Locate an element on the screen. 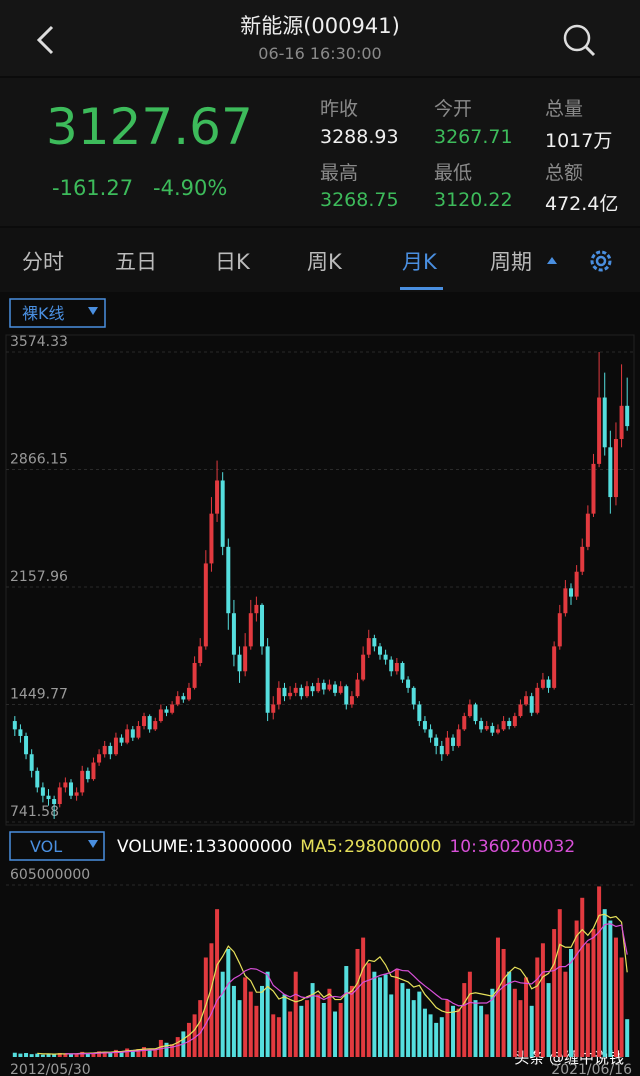 Image resolution: width=640 pixels, height=1076 pixels. tab: 周期 is located at coordinates (511, 262).